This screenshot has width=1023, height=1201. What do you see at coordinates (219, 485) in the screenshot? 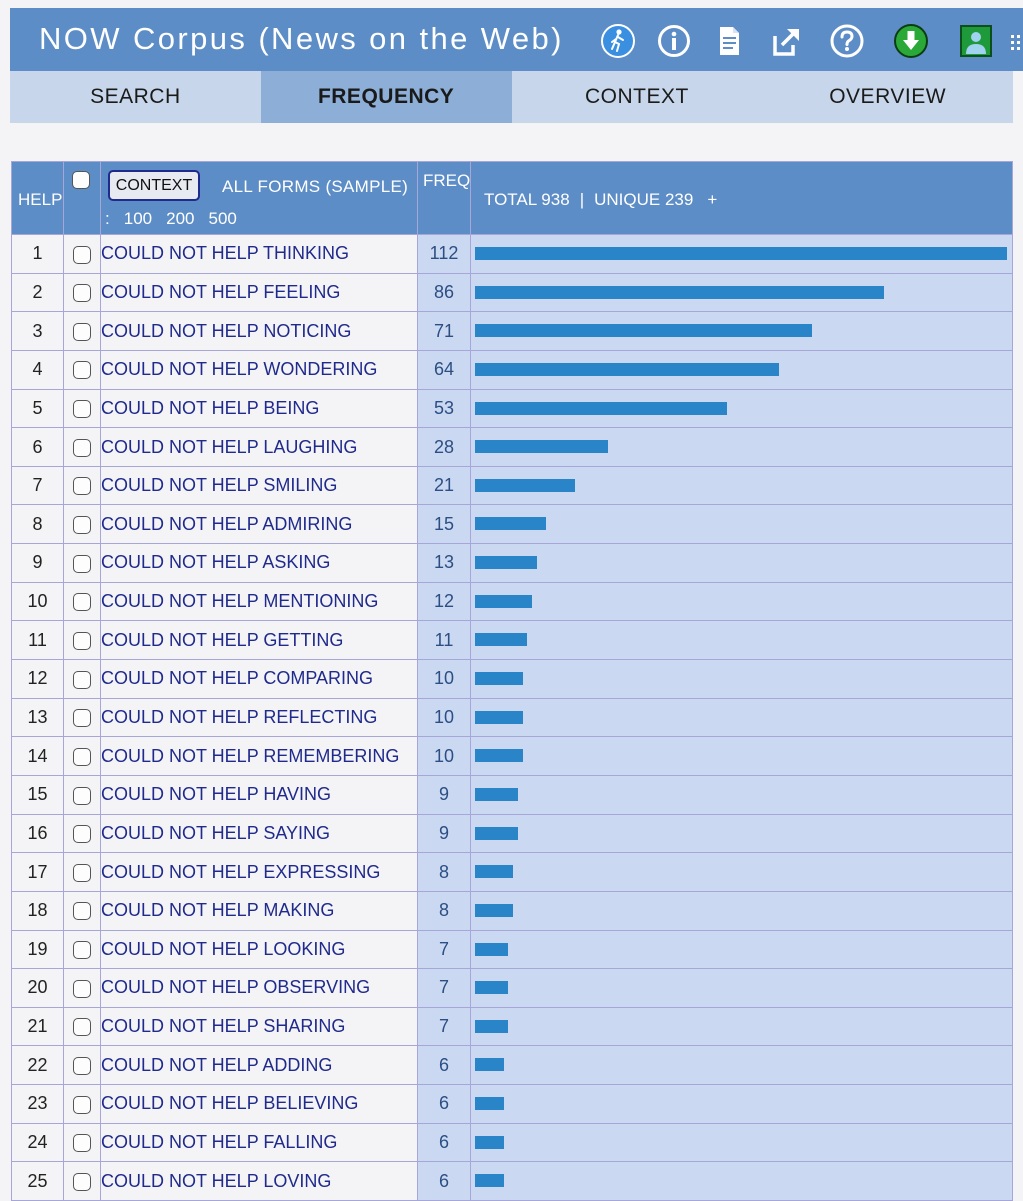
I see `word-link: COULD NOT HELP SMILING` at bounding box center [219, 485].